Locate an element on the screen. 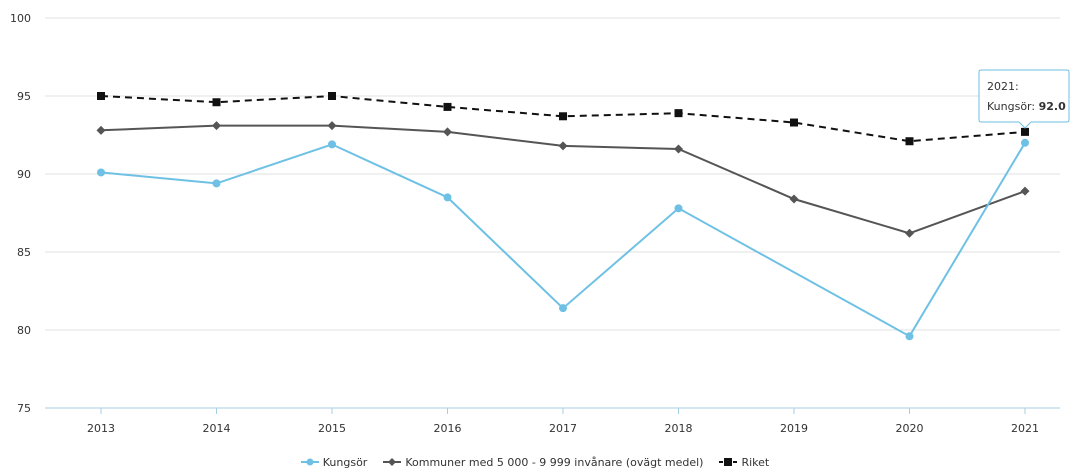 Image resolution: width=1070 pixels, height=473 pixels. legend-symbol-circle-icon is located at coordinates (309, 462).